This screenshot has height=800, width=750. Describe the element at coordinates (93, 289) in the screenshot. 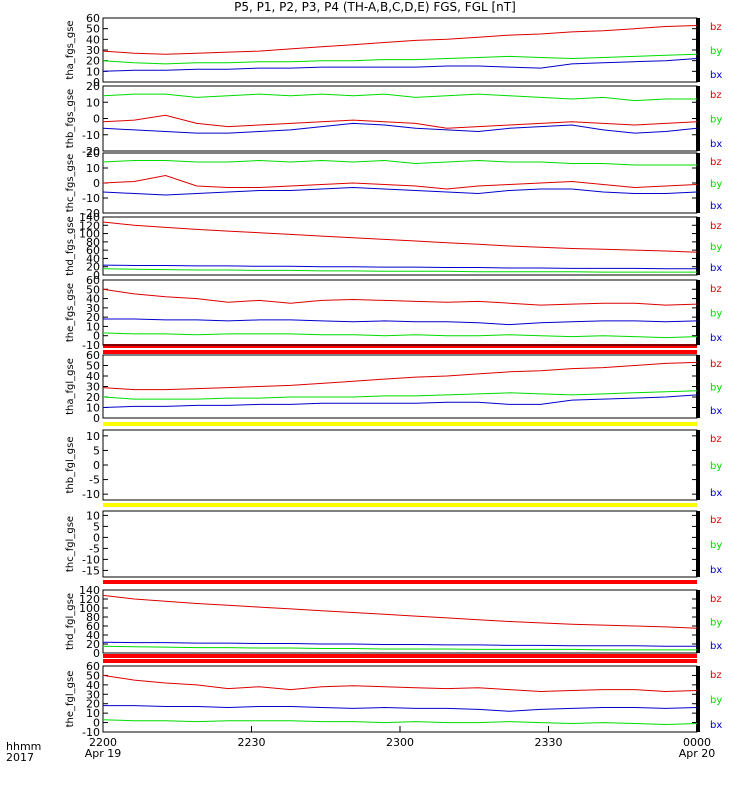

I see `y-tick-label: 50` at that location.